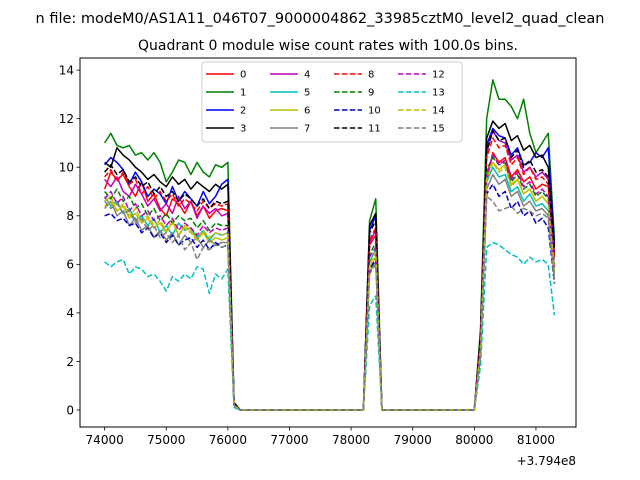 This screenshot has width=640, height=480. Describe the element at coordinates (371, 93) in the screenshot. I see `legend-label: 9` at that location.